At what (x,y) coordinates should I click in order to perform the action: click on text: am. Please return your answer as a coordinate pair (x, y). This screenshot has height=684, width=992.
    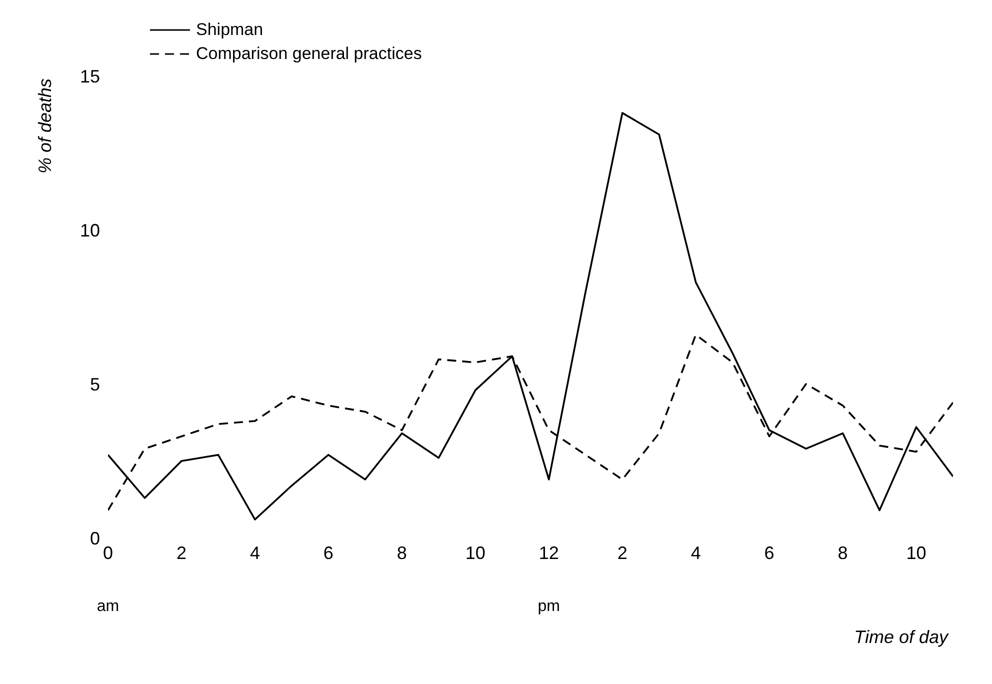
    Looking at the image, I should click on (108, 607).